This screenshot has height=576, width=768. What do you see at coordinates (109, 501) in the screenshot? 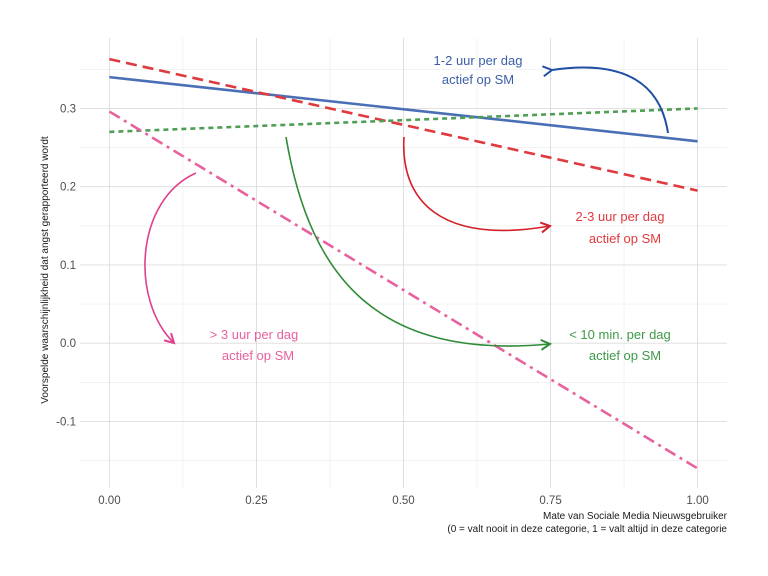
I see `x-tick-label: 0.00` at bounding box center [109, 501].